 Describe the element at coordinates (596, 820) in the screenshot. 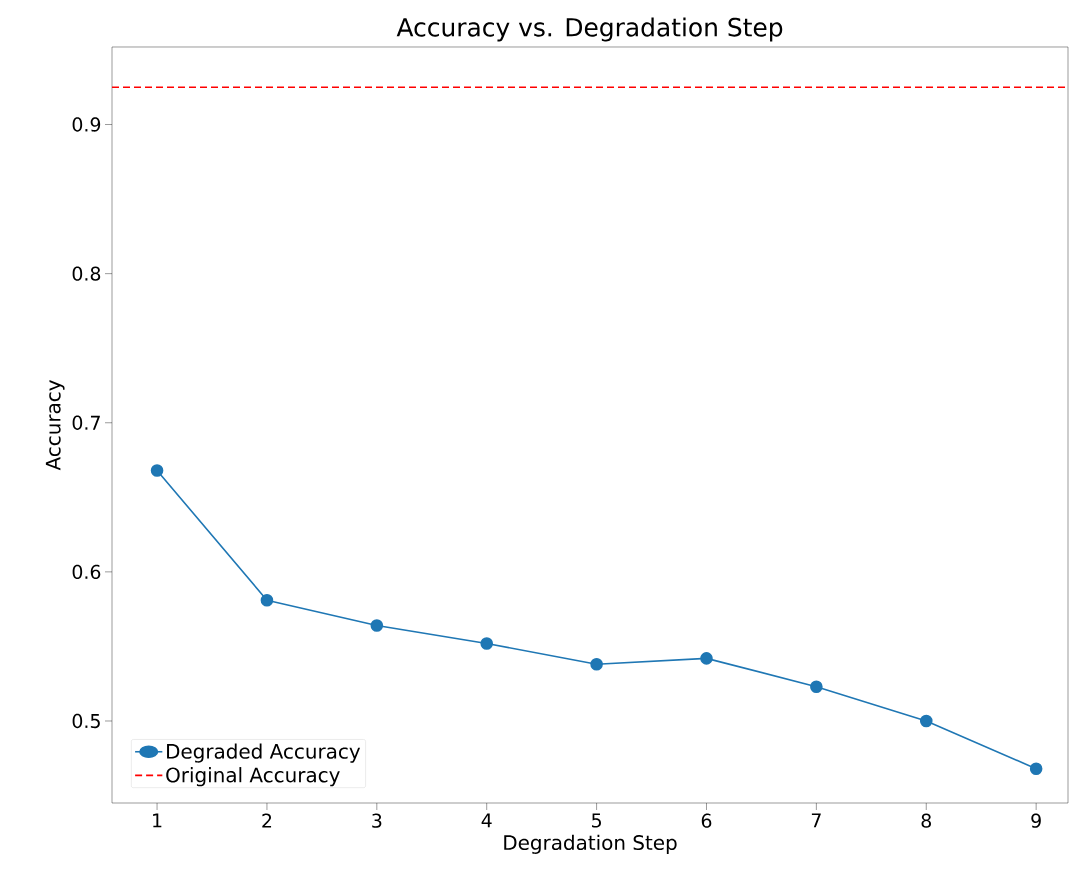

I see `x-tick-label: 5` at that location.